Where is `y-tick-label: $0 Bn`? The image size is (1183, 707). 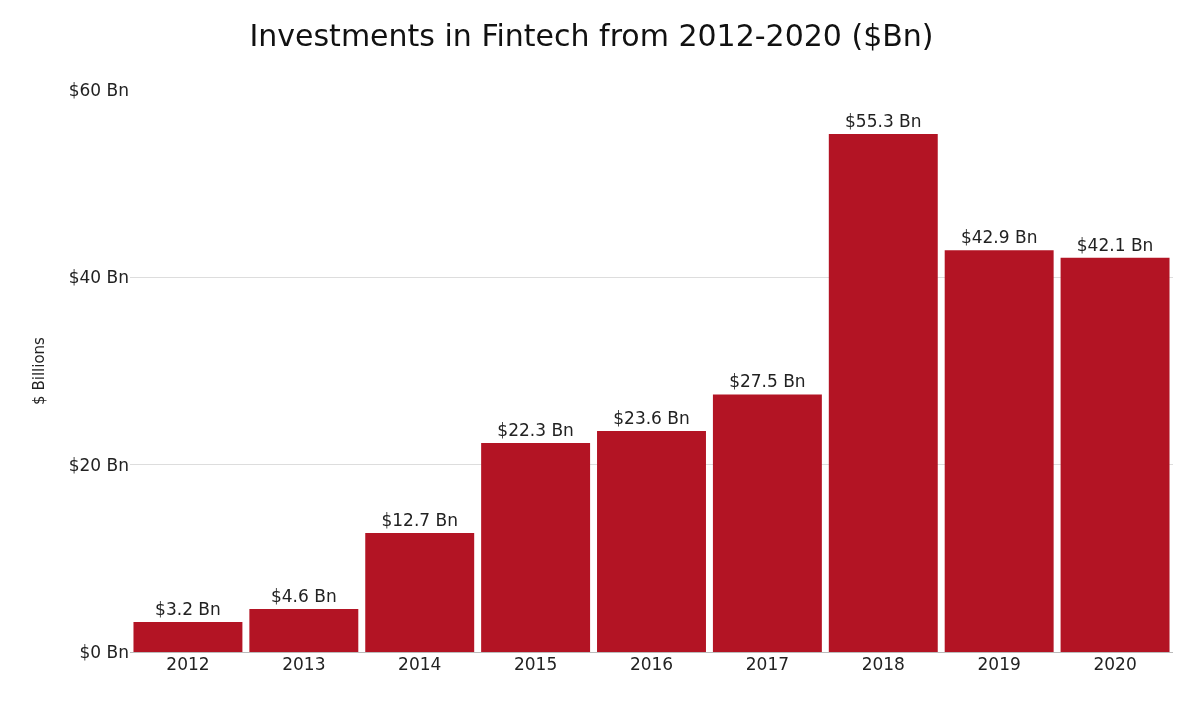 y-tick-label: $0 Bn is located at coordinates (104, 651).